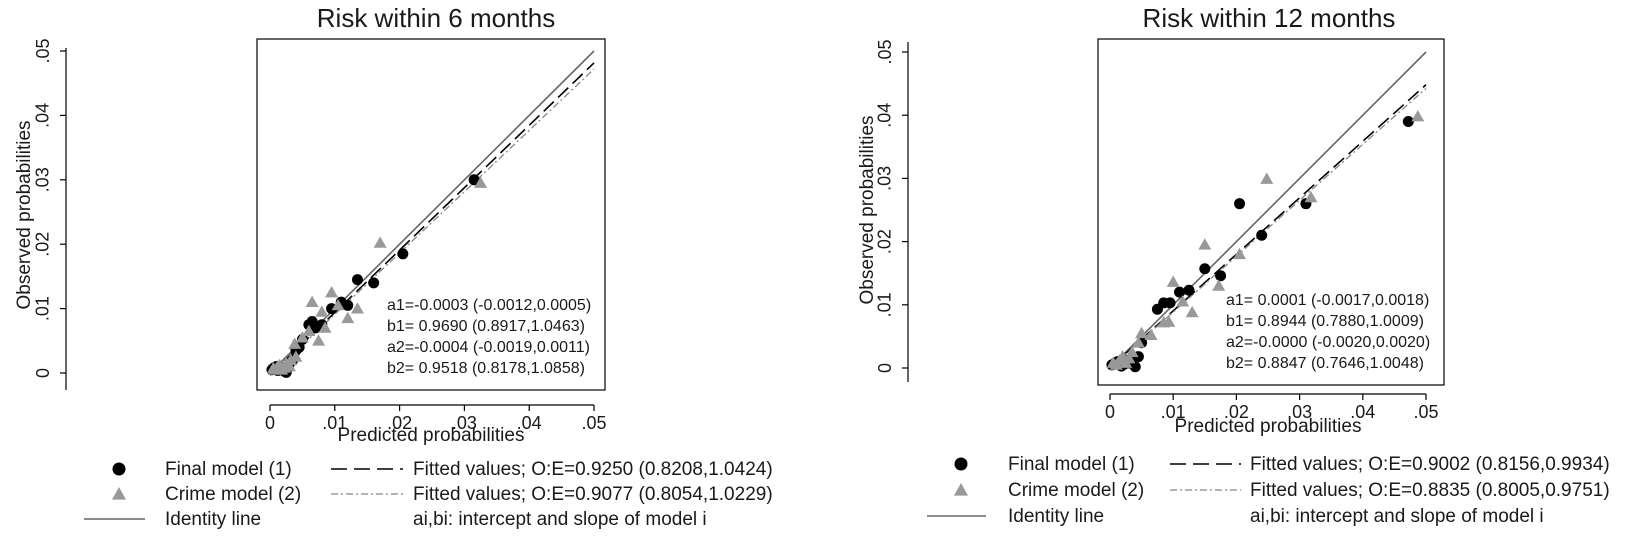  Describe the element at coordinates (432, 219) in the screenshot. I see `fitted-line-final` at that location.